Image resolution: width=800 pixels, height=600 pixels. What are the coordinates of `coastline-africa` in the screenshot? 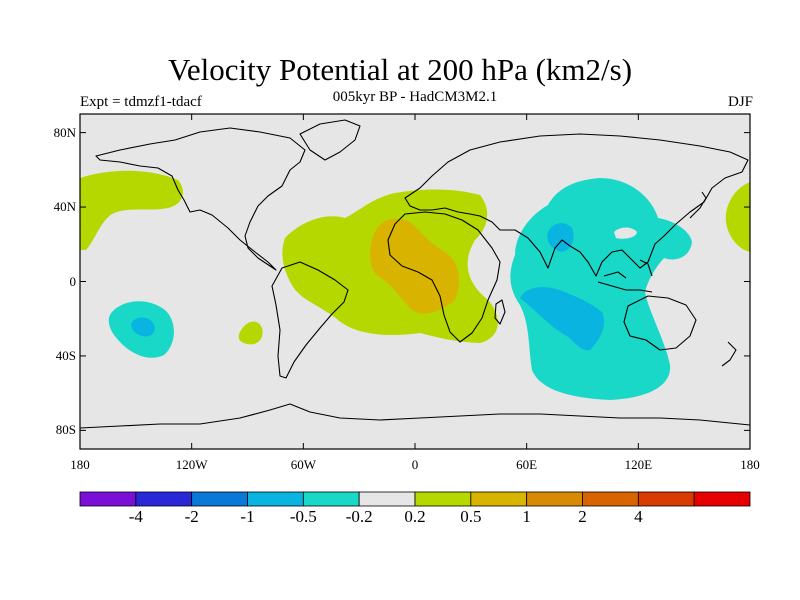 It's located at (444, 277).